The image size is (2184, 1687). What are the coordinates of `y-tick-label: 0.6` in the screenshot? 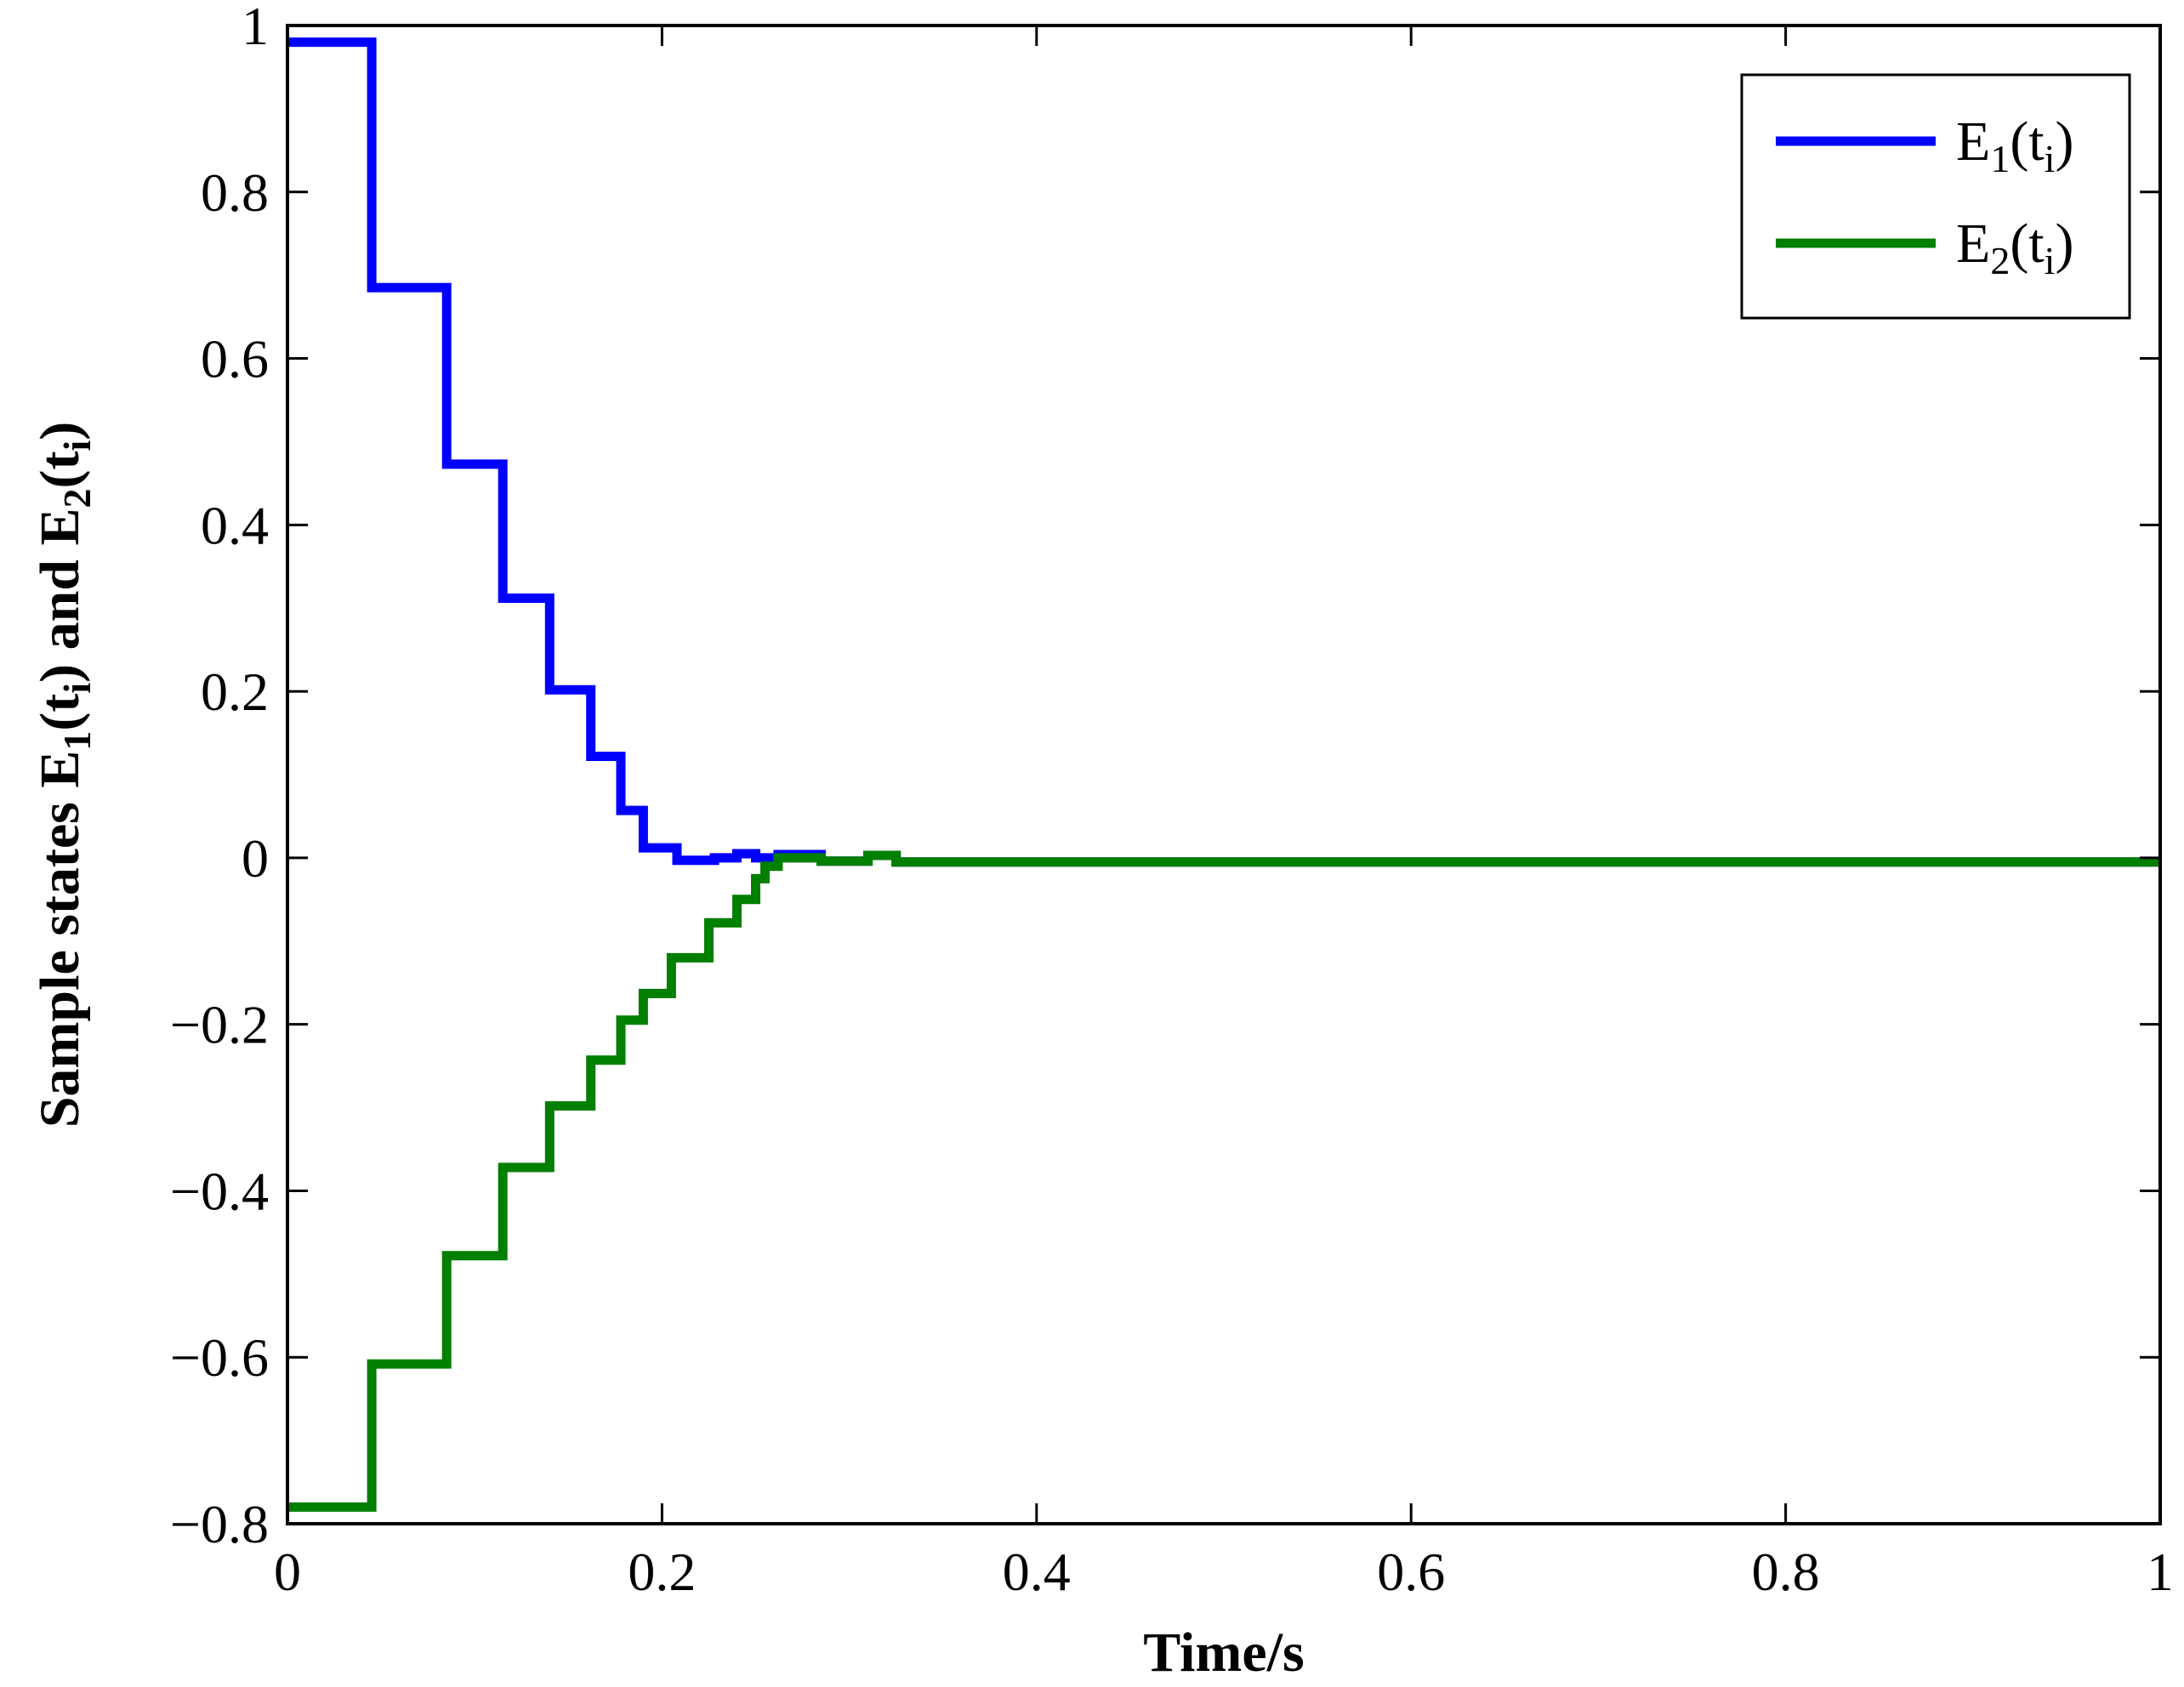 It's located at (235, 359).